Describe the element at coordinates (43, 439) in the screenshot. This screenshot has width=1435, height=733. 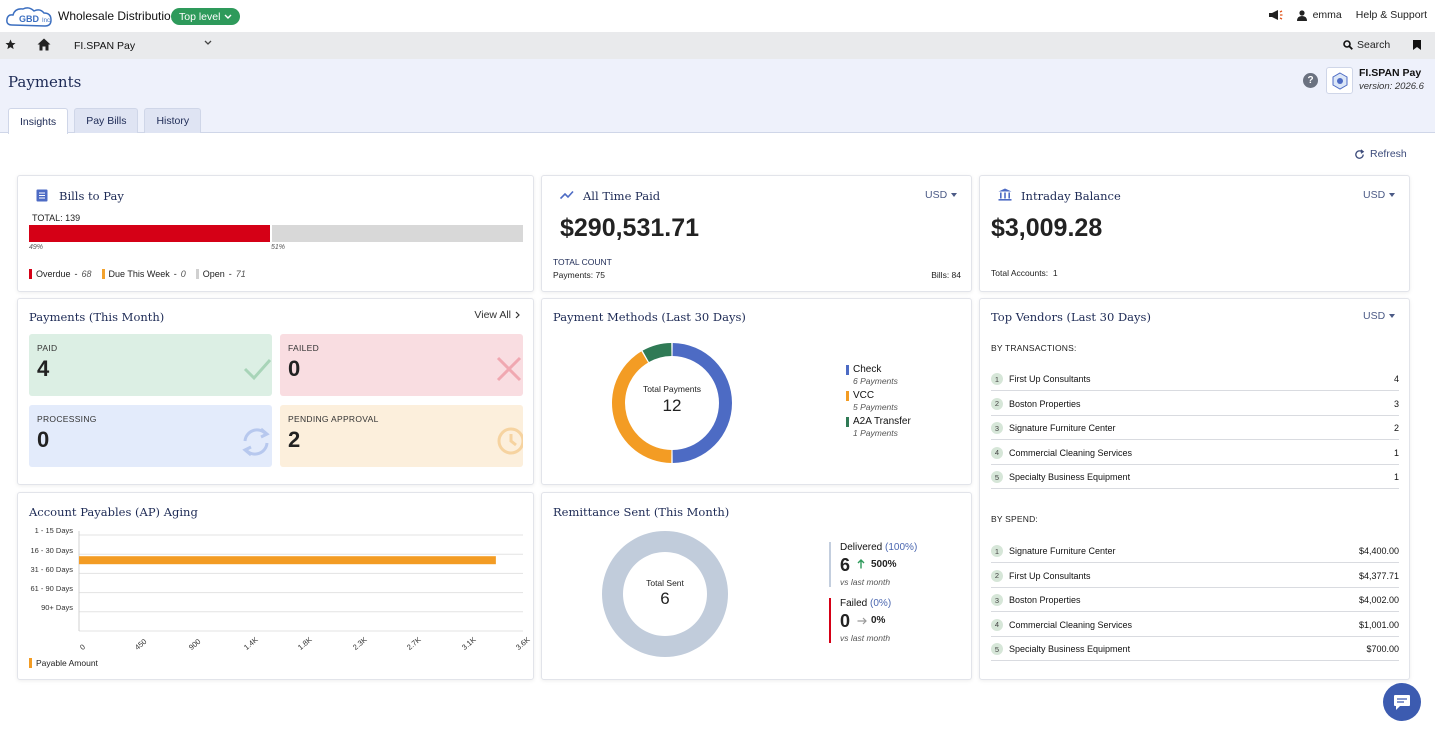
I see `processing-value: 0` at that location.